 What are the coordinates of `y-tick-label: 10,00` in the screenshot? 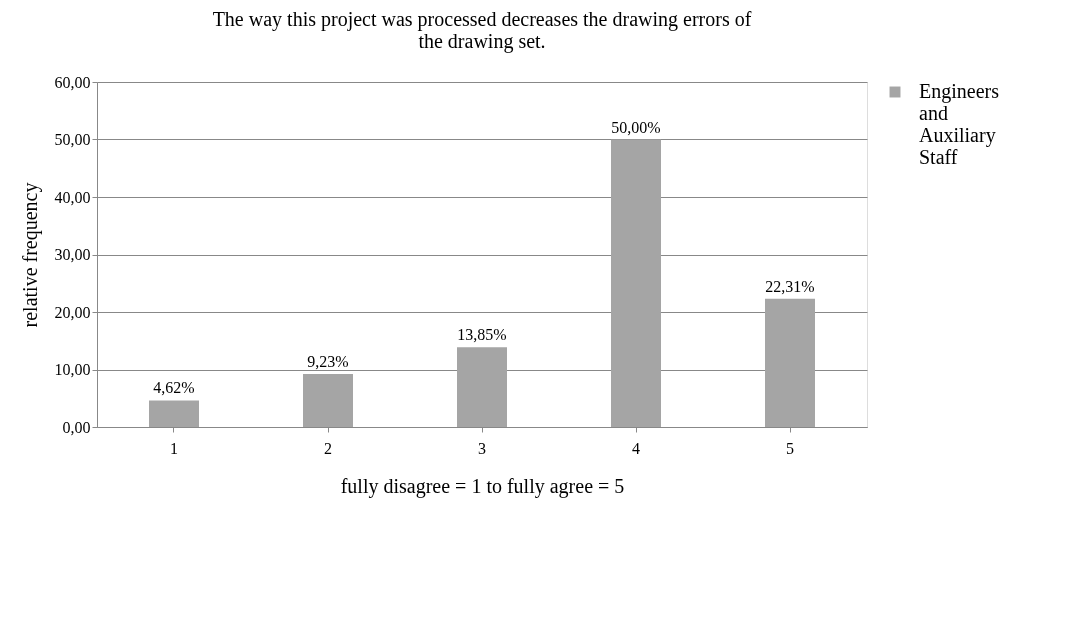 It's located at (72, 369).